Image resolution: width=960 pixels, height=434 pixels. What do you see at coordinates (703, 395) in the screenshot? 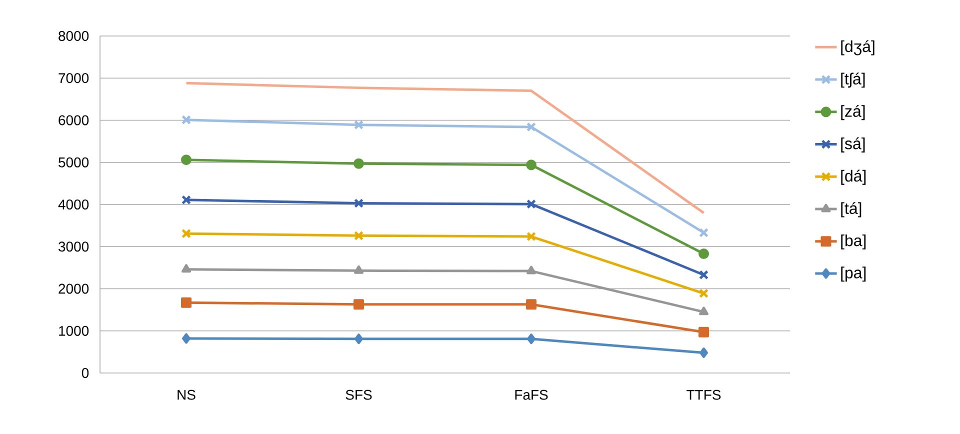
I see `x-tick-label: TTFS` at bounding box center [703, 395].